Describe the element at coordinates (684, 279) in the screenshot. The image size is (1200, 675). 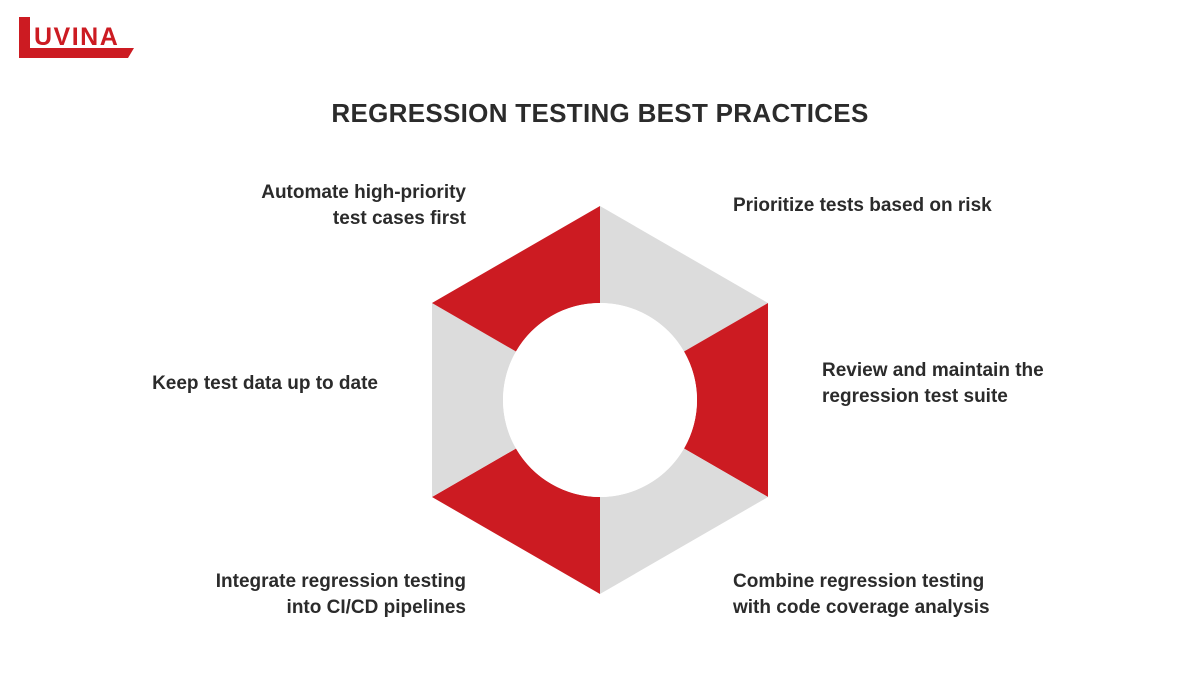
I see `ring-segment-prioritize` at that location.